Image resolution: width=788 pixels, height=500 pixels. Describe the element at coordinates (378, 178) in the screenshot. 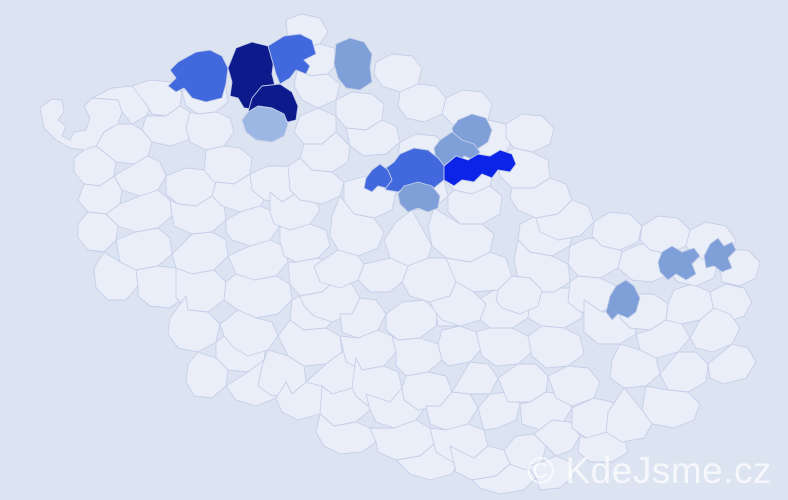

I see `district-nymburk` at that location.